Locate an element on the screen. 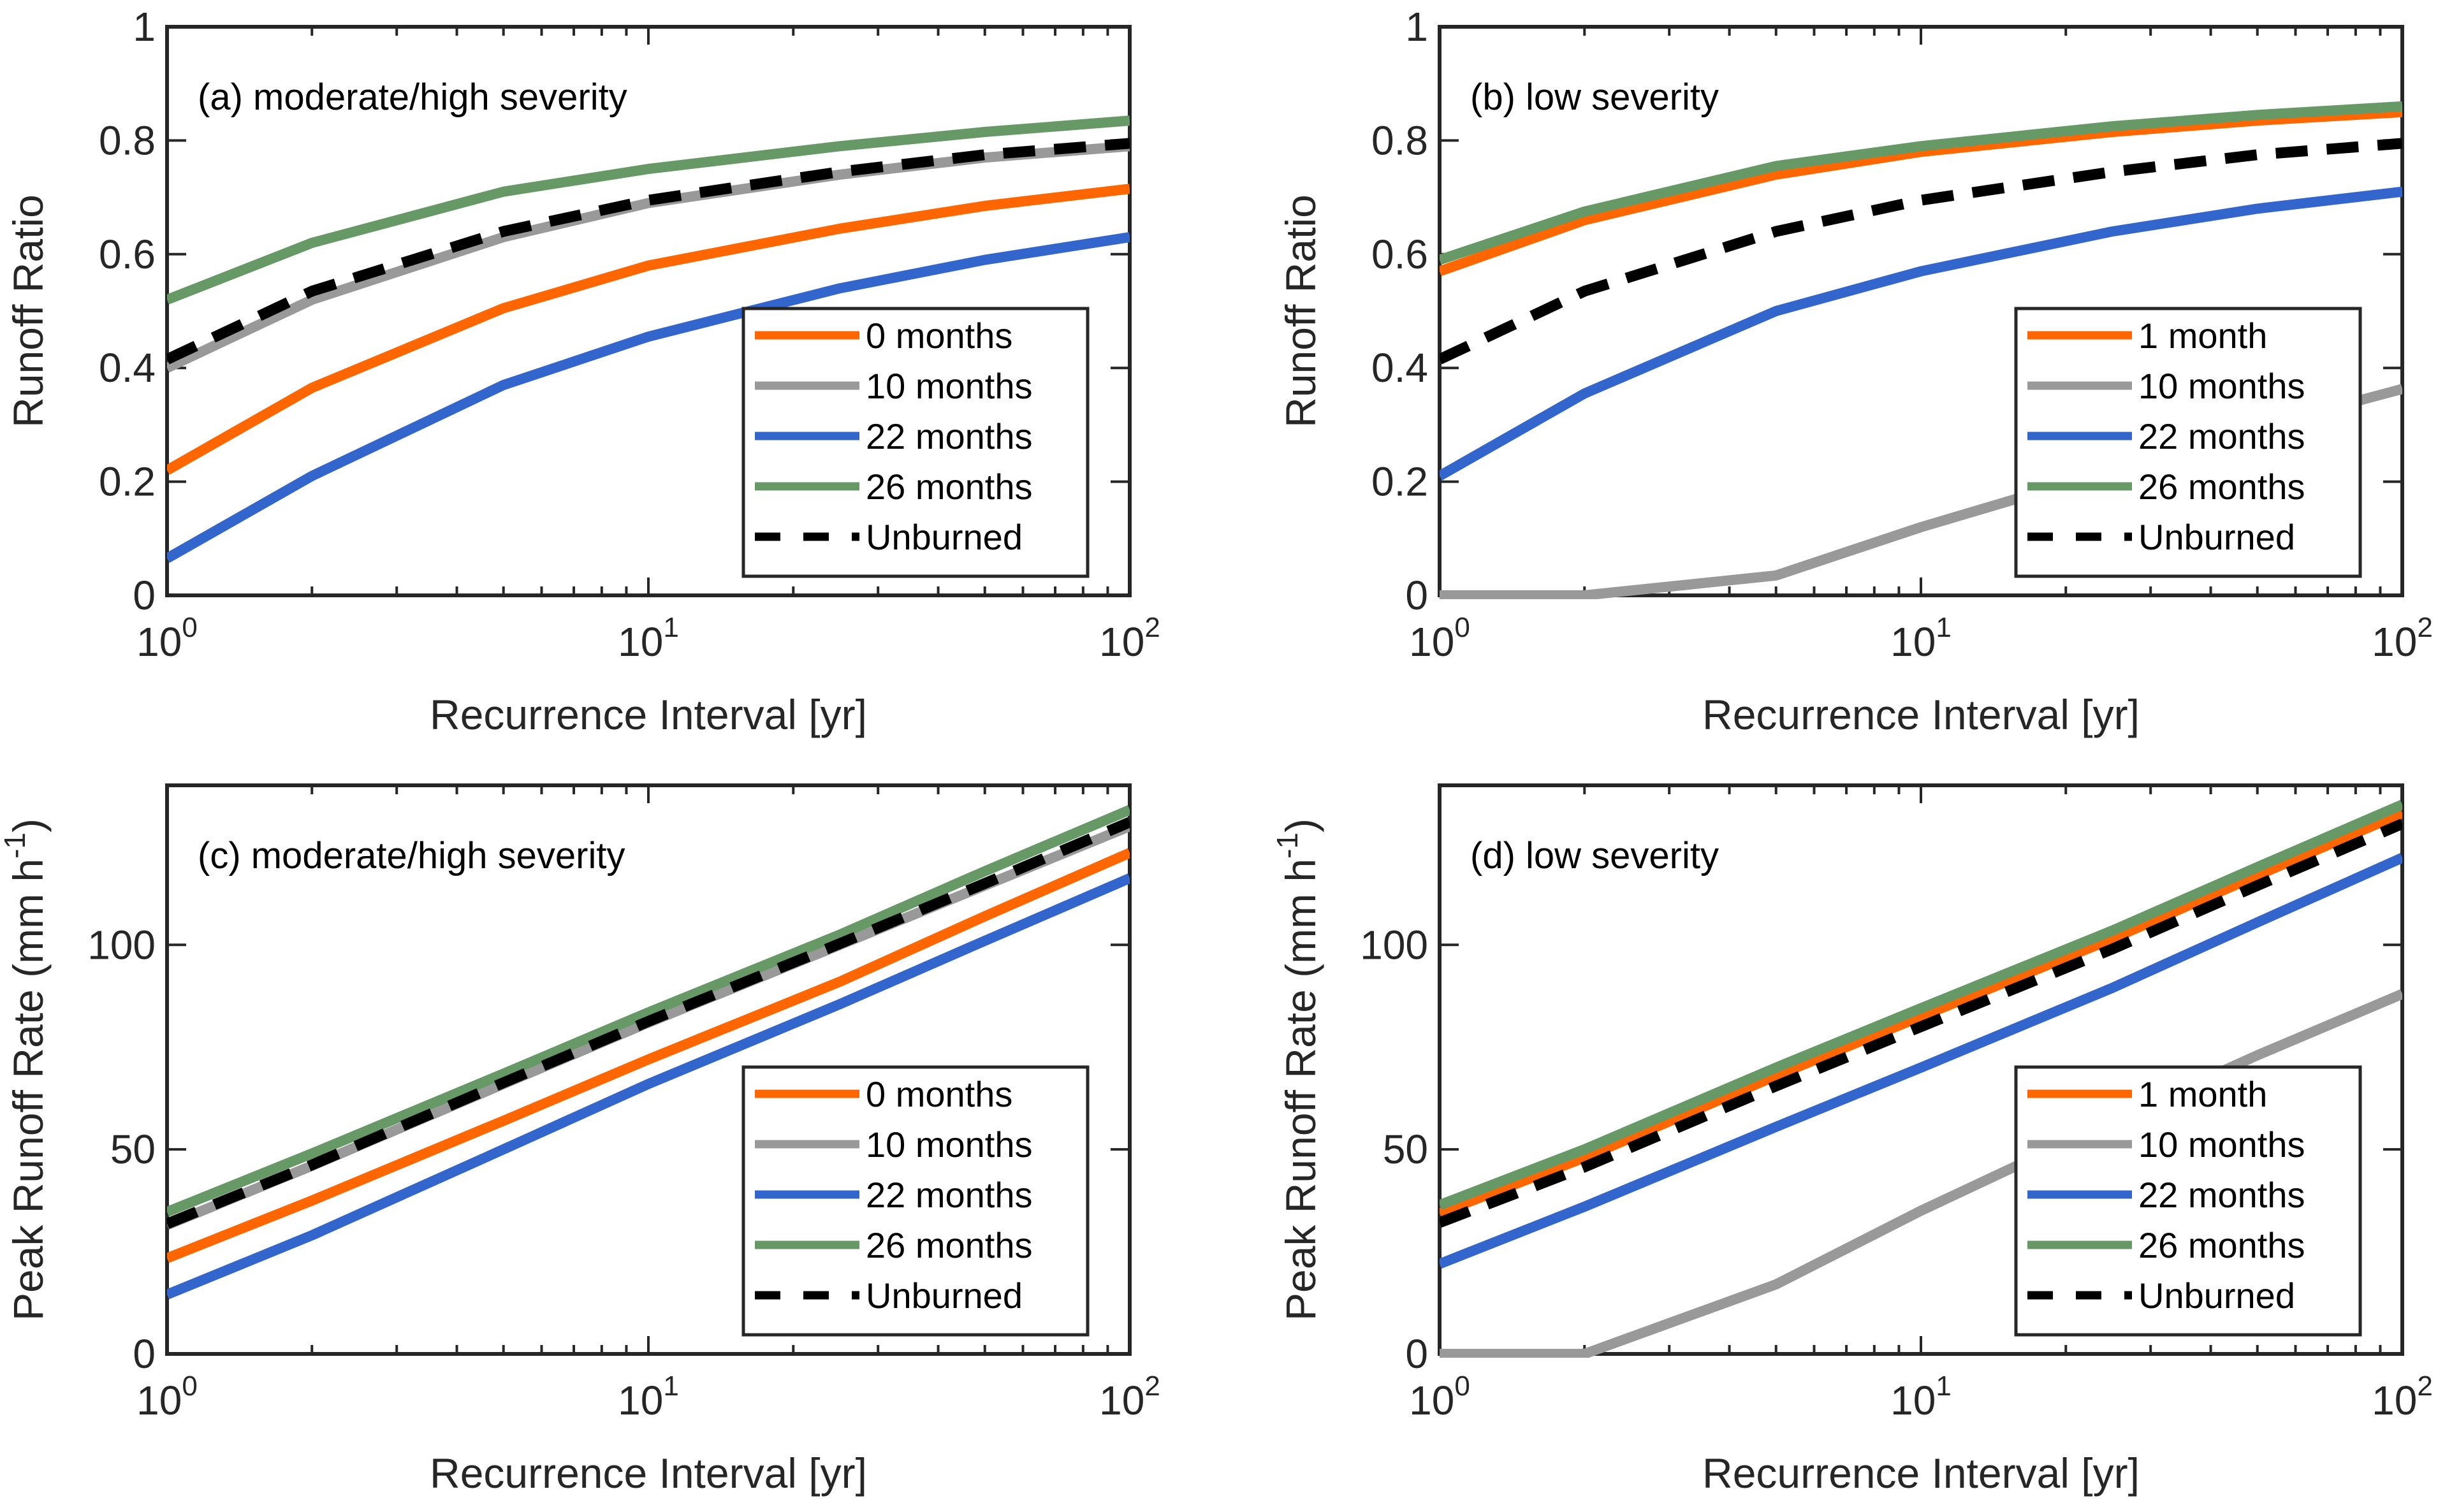  panel-title: (c) moderate/high severity is located at coordinates (411, 855).